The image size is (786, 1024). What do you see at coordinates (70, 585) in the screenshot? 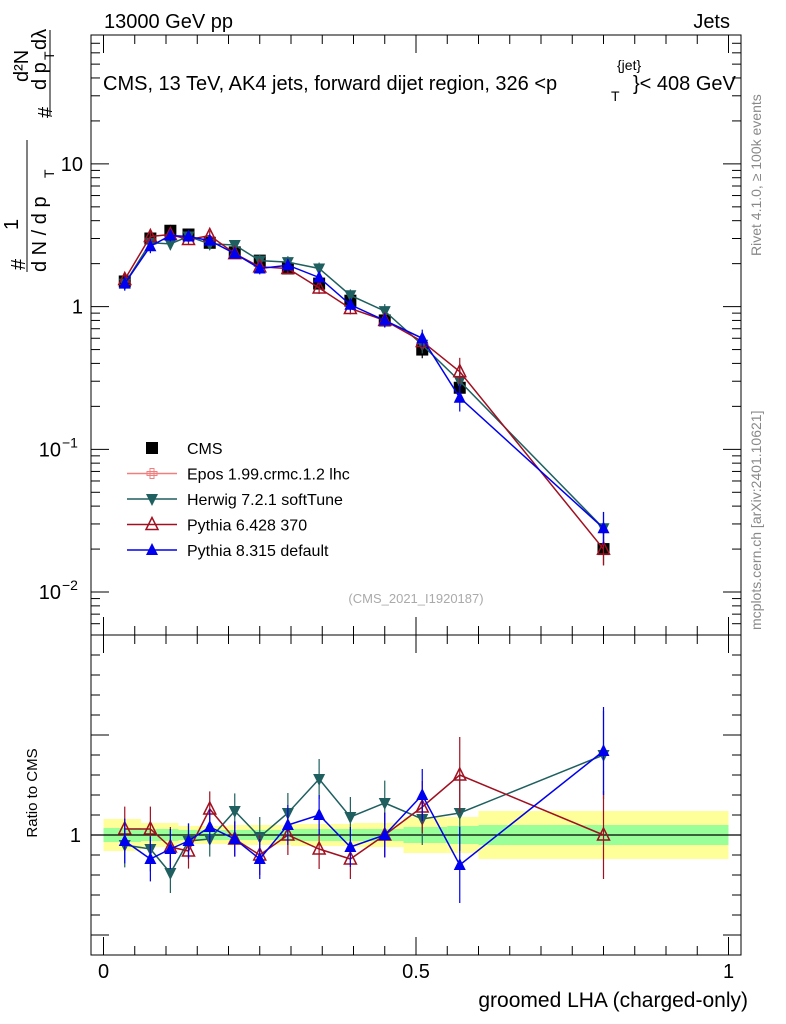
I see `upper-ytick-label-exponent: −2` at bounding box center [70, 585].